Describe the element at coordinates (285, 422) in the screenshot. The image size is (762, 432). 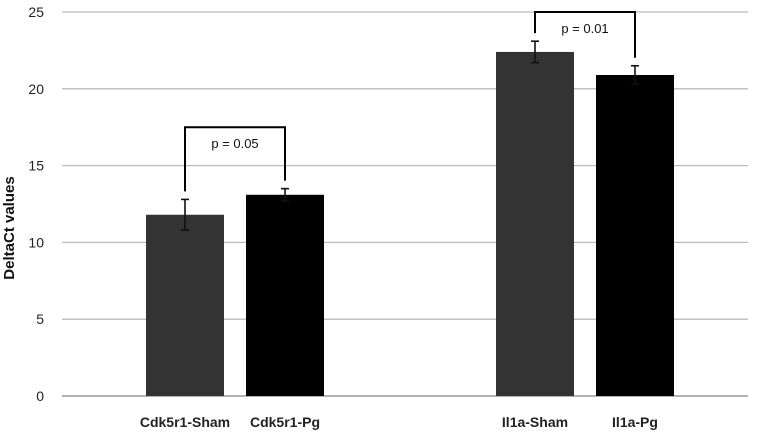
I see `x-category-label: Cdk5r1-Pg` at that location.